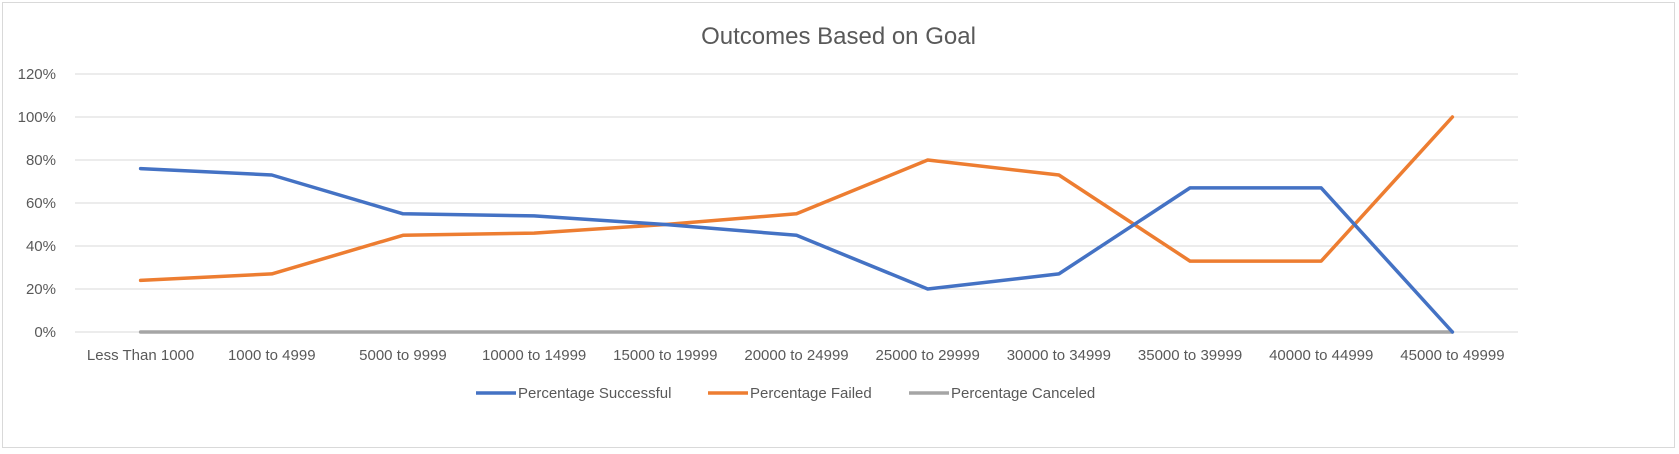 The image size is (1679, 454). Describe the element at coordinates (403, 355) in the screenshot. I see `x-tick-label: 5000 to 9999` at that location.